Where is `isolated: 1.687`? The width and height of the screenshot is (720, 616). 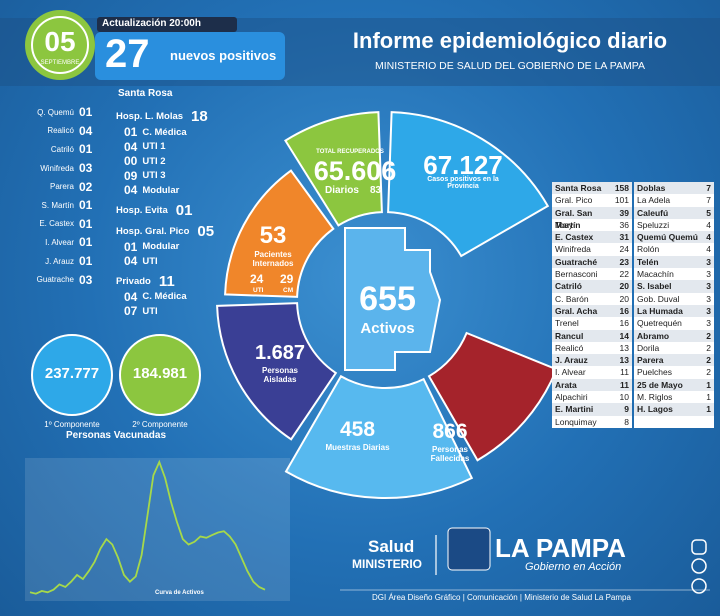 isolated: 1.687 is located at coordinates (280, 353).